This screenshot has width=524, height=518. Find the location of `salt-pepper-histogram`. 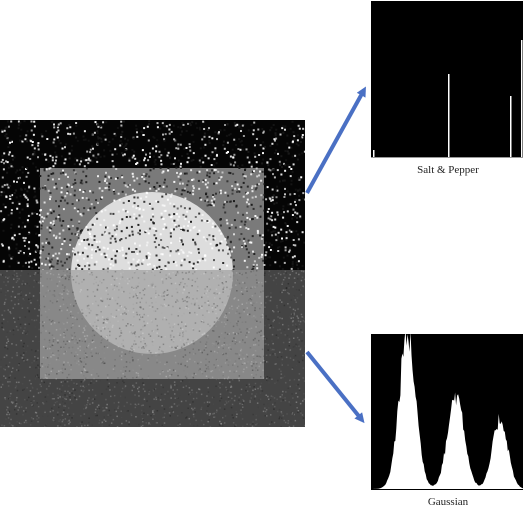

salt-pepper-histogram is located at coordinates (447, 79).